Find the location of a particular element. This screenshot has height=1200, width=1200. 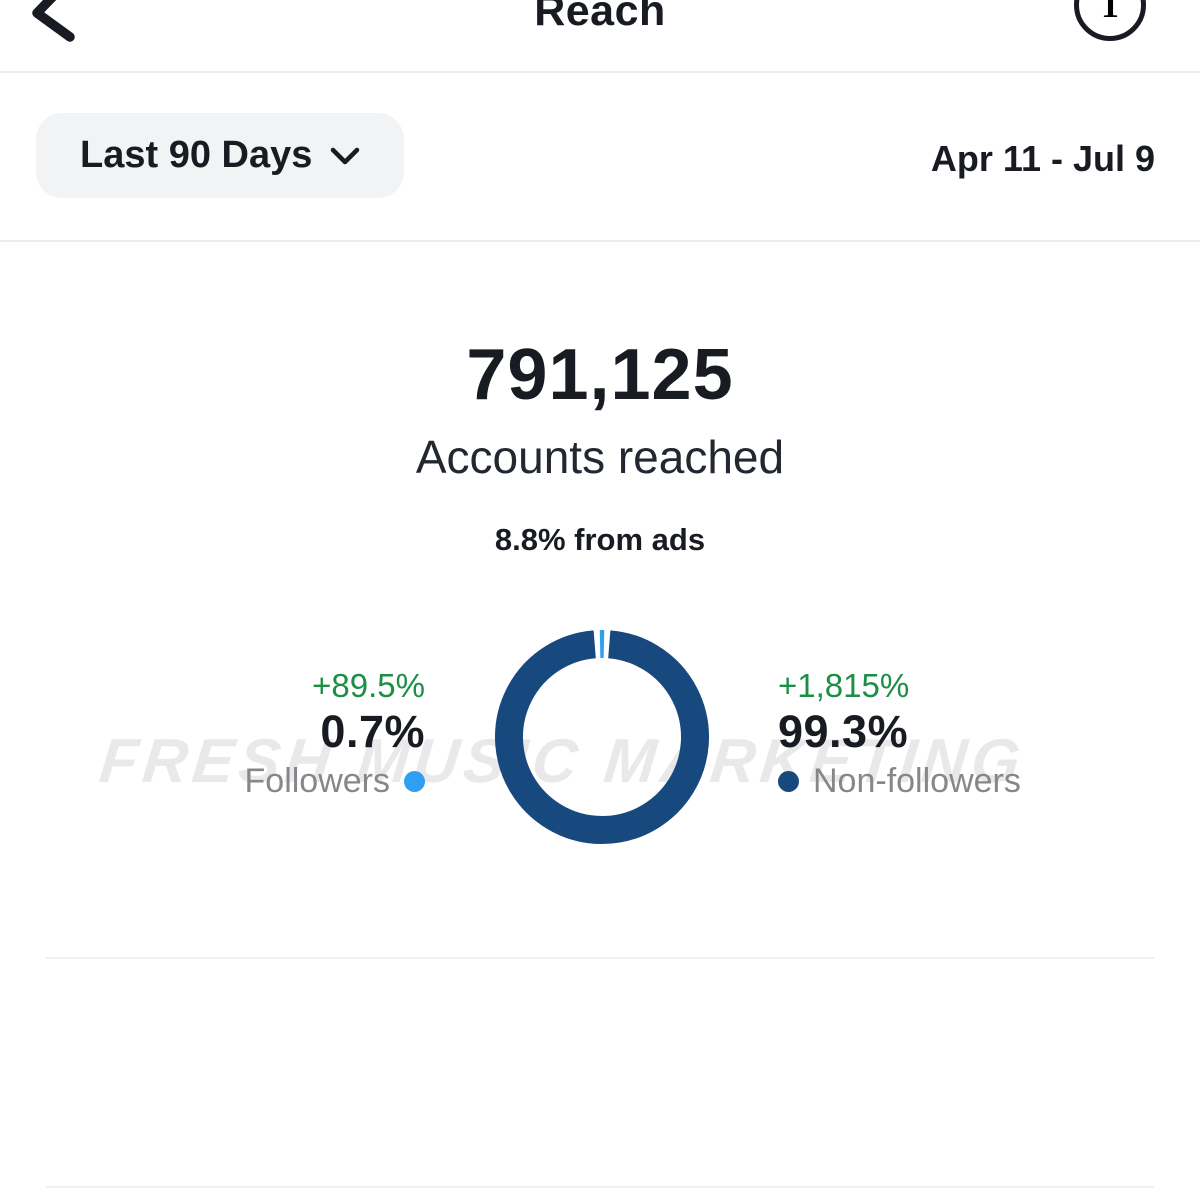

non-followers-dot-icon is located at coordinates (788, 781).